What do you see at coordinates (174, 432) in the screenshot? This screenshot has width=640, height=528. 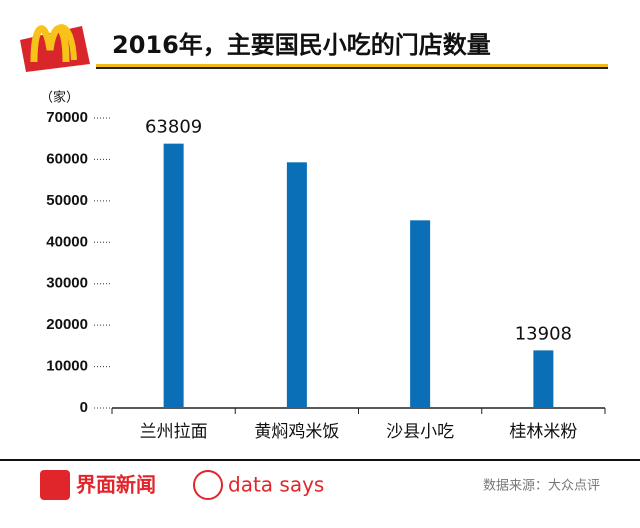 I see `x-tick-label: 兰州拉面` at bounding box center [174, 432].